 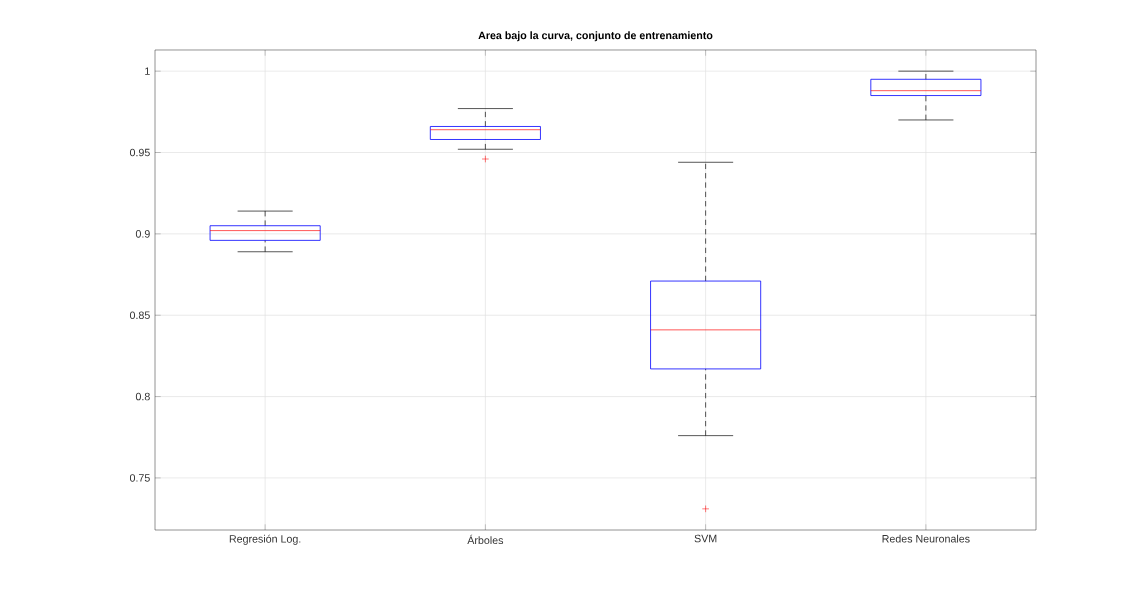 I want to click on x-tick-label: Redes Neuronales, so click(x=926, y=538).